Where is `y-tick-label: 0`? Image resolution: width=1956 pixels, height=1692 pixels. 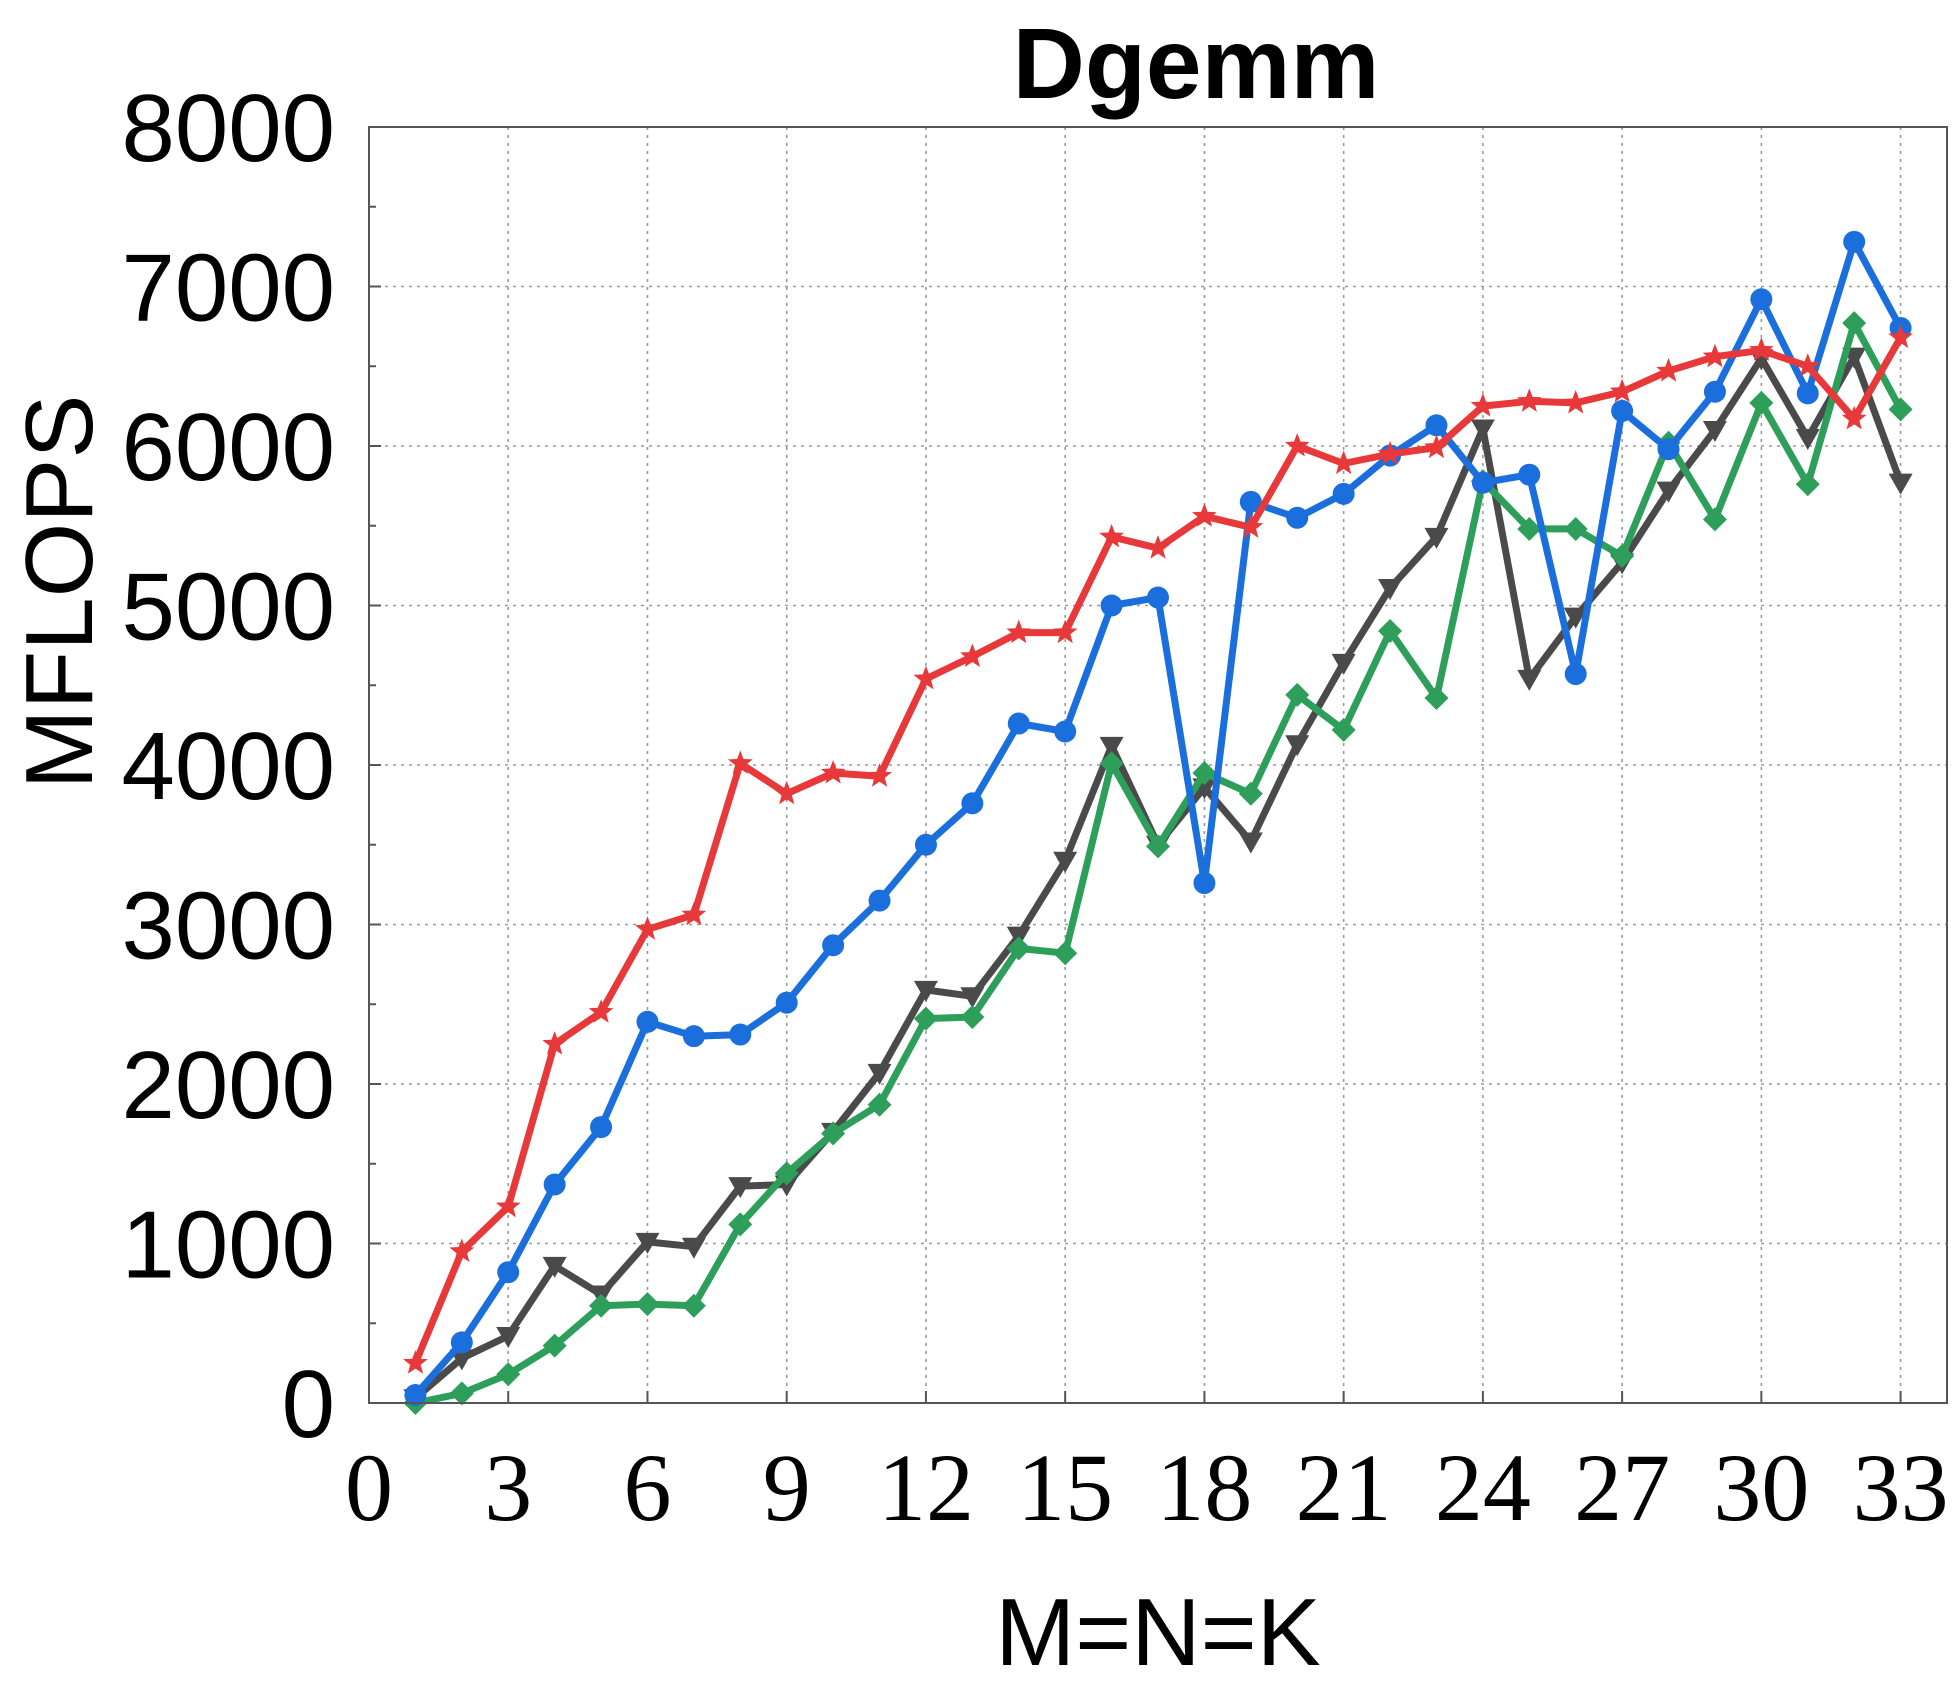
y-tick-label: 0 is located at coordinates (308, 1404).